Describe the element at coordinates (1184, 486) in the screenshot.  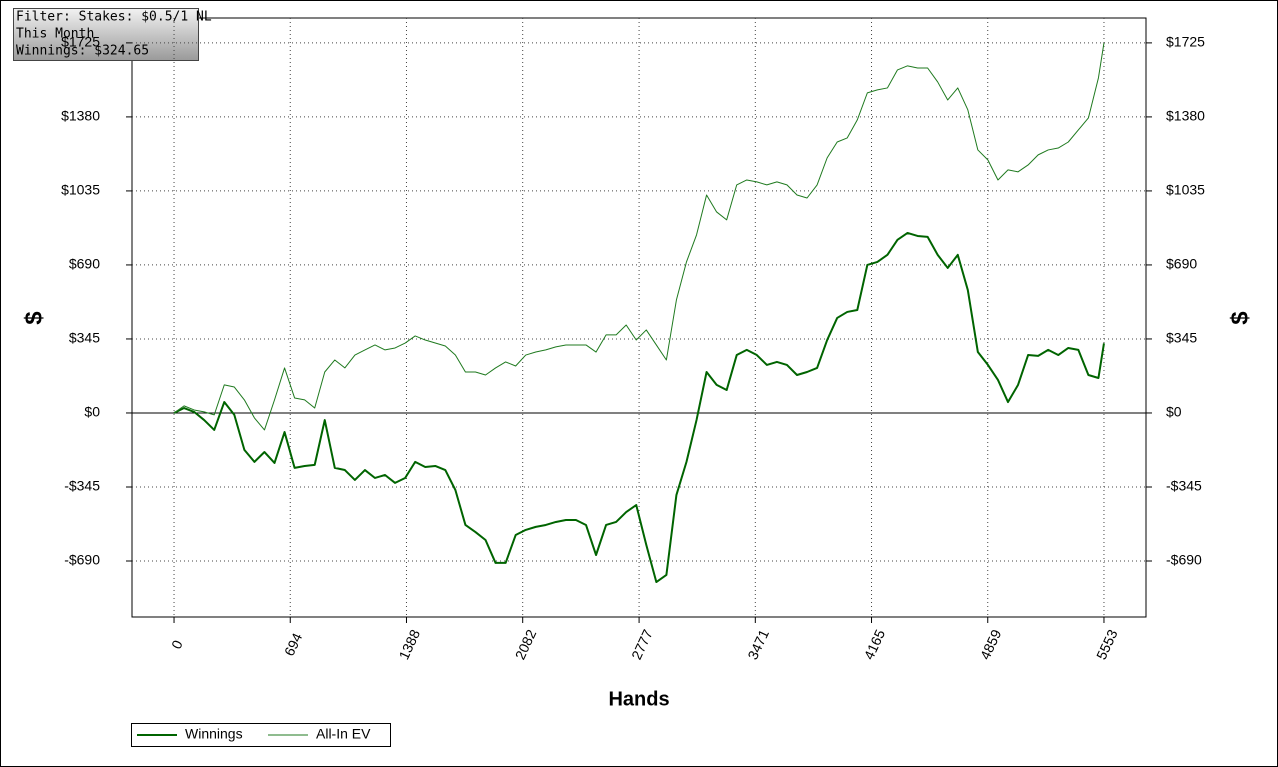
I see `y2-tick-label: -$345` at that location.